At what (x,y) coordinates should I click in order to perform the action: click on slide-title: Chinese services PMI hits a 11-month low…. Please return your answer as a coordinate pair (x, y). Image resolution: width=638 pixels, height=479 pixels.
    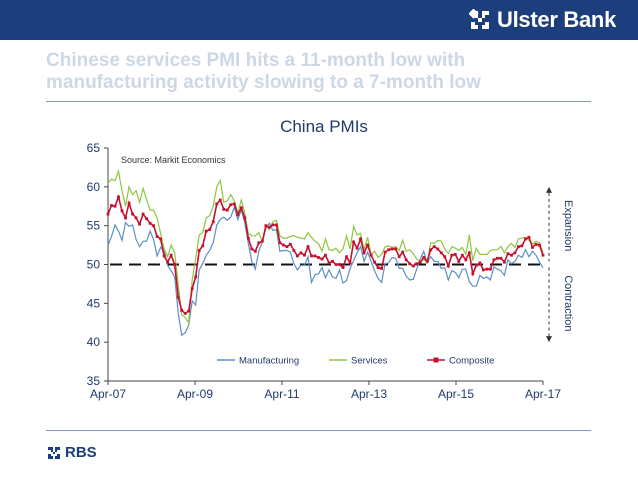
    Looking at the image, I should click on (326, 72).